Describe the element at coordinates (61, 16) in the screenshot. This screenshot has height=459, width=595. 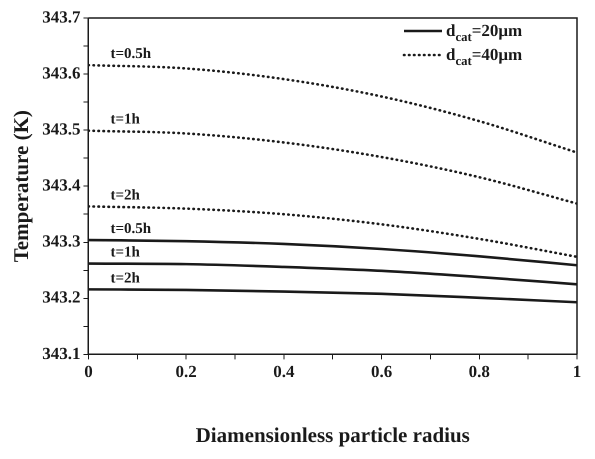
I see `y-tick-label: 343.7` at that location.